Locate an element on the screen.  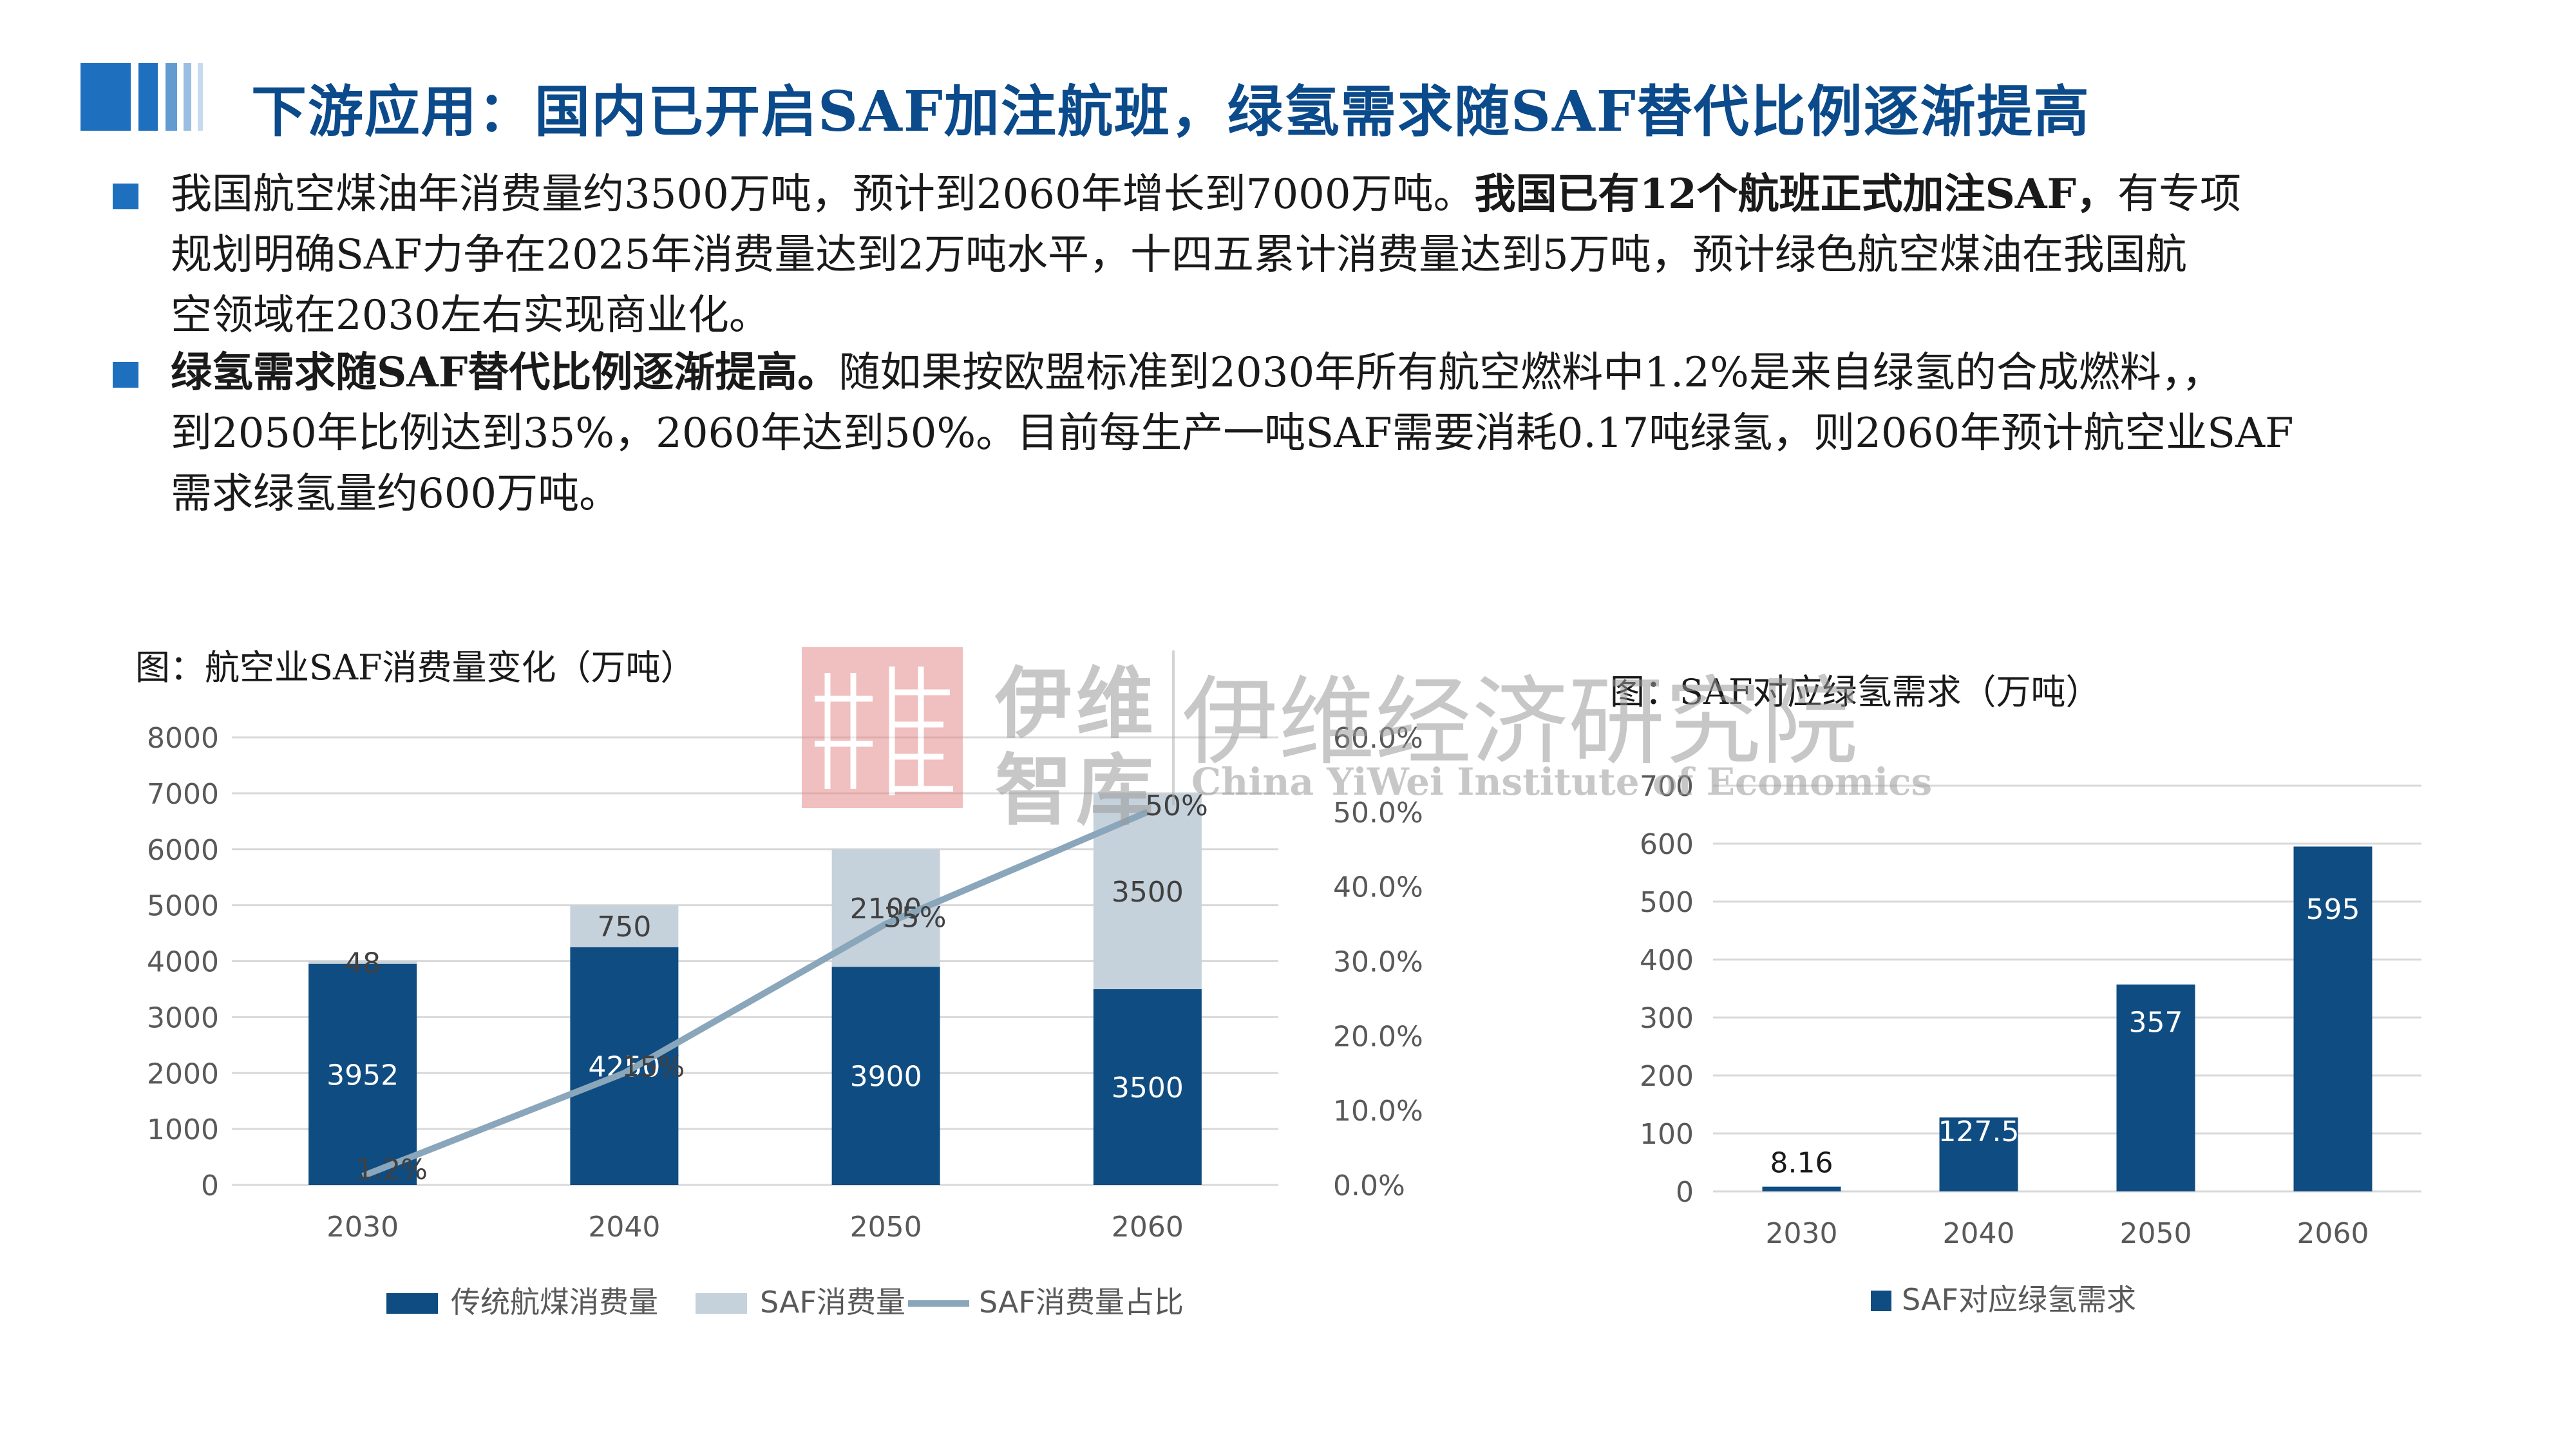
y-tick-label: 7000 is located at coordinates (183, 794).